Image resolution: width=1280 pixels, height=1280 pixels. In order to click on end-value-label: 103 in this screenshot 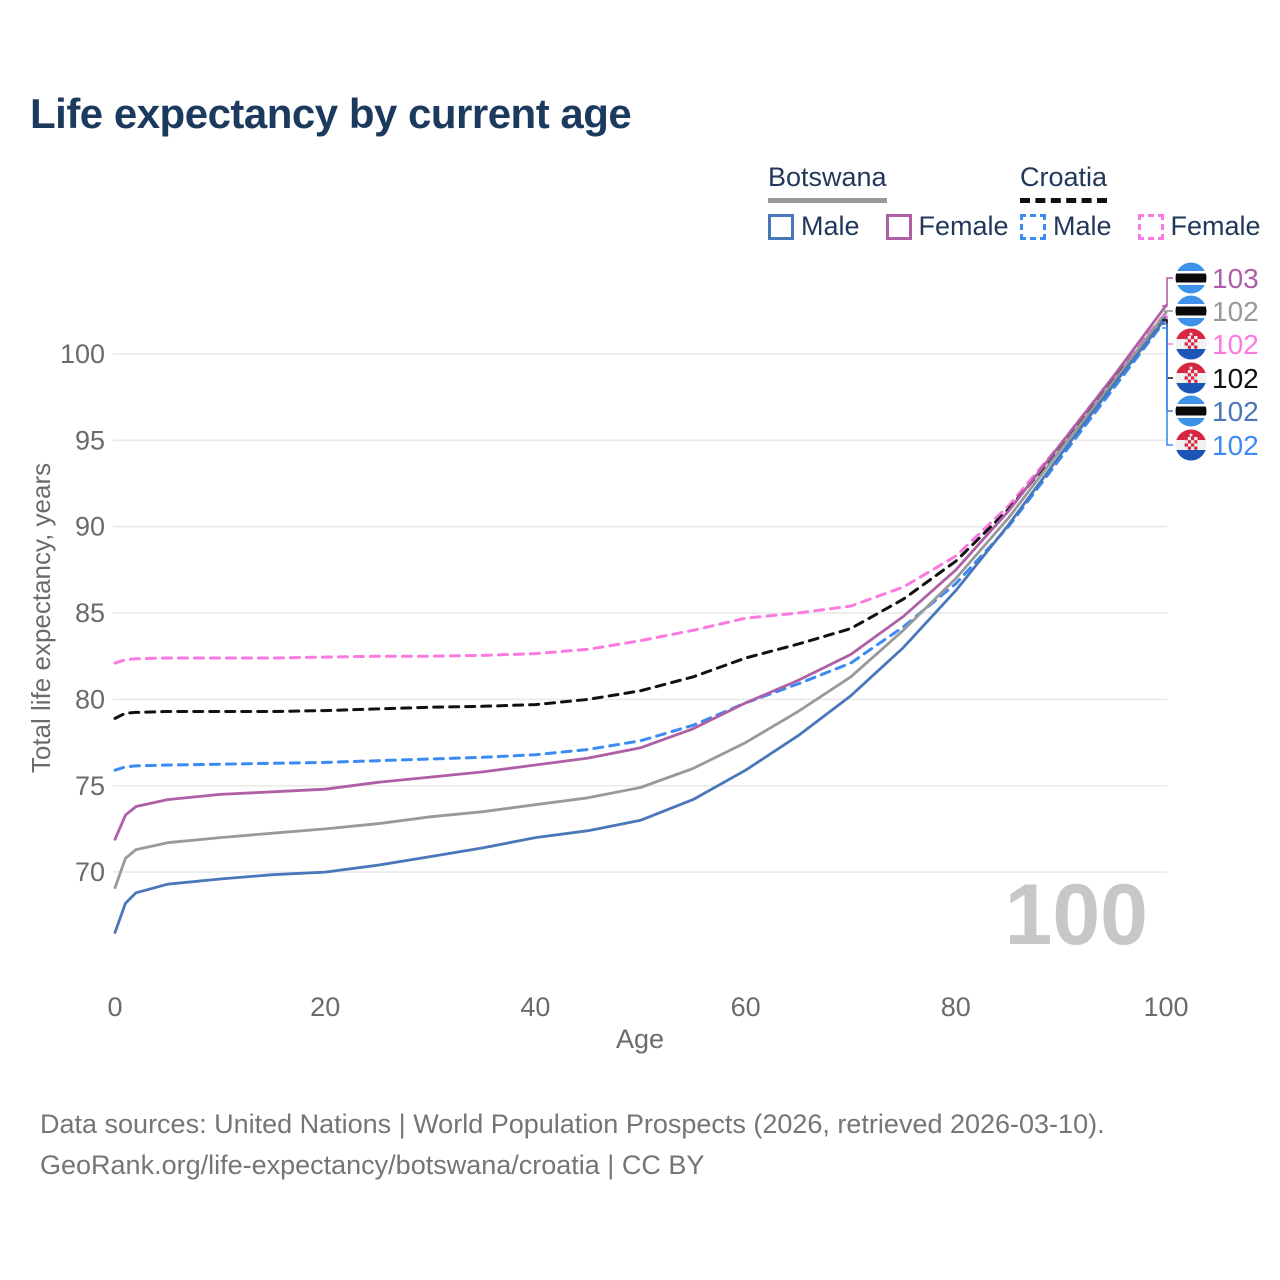, I will do `click(1235, 278)`.